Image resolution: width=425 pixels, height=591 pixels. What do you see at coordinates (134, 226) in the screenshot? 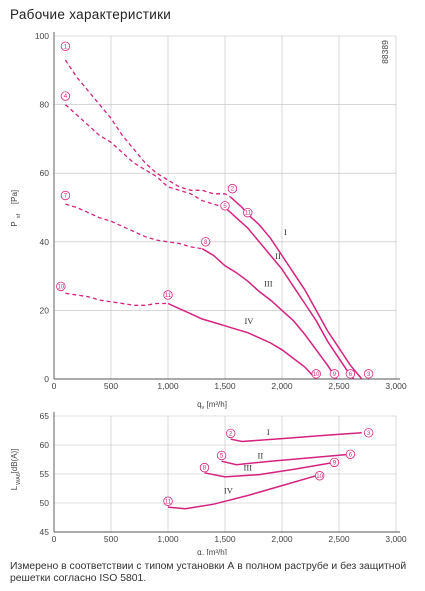
I see `curve-III-dashed` at bounding box center [134, 226].